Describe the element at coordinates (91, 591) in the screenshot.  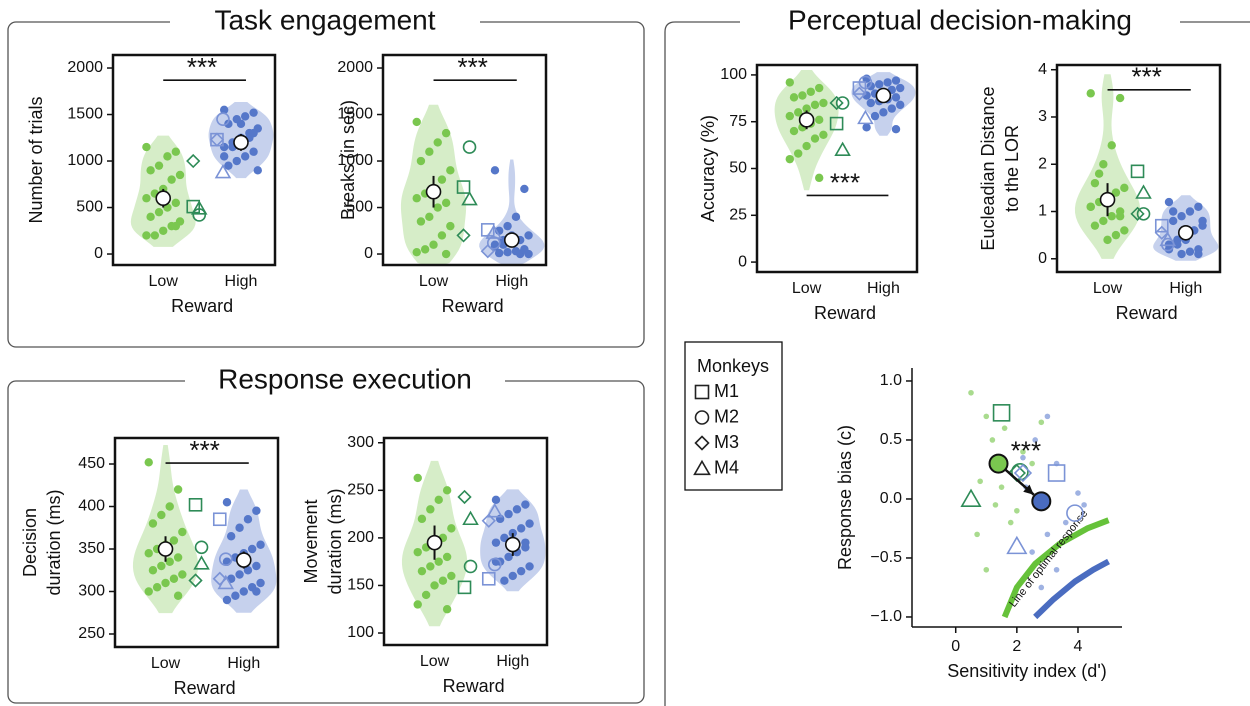
I see `y-tick-label: 300` at that location.